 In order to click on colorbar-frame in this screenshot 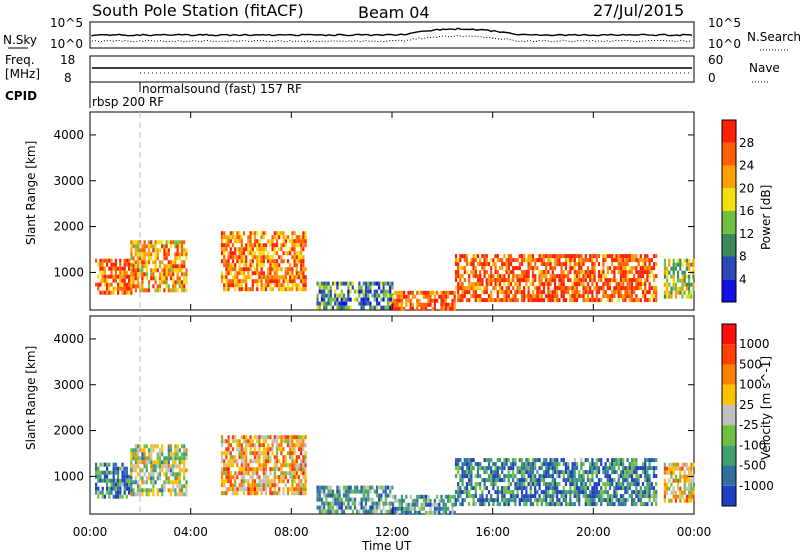, I will do `click(729, 415)`.